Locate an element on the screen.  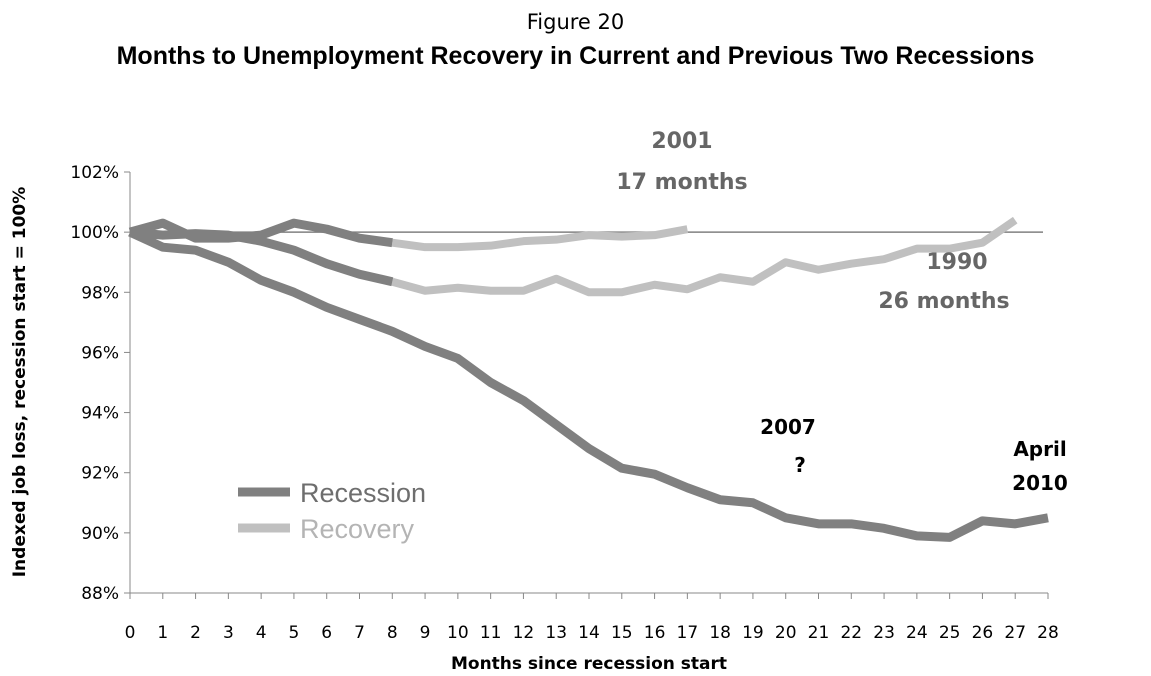
y-tick-label: 94% is located at coordinates (100, 414).